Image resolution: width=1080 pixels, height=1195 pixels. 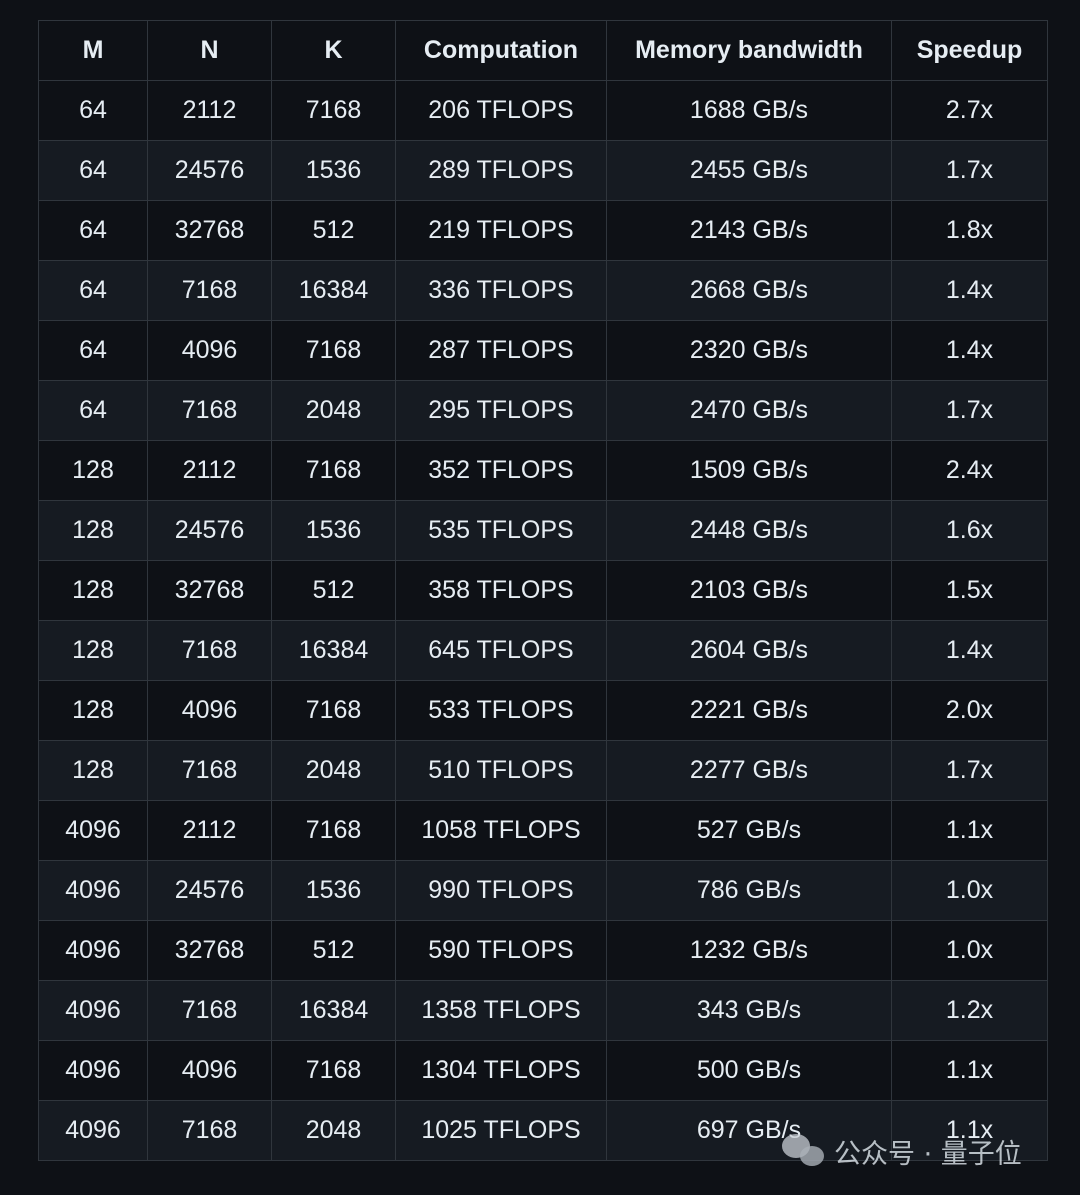 What do you see at coordinates (969, 710) in the screenshot?
I see `cell-speedup: 2.0x` at bounding box center [969, 710].